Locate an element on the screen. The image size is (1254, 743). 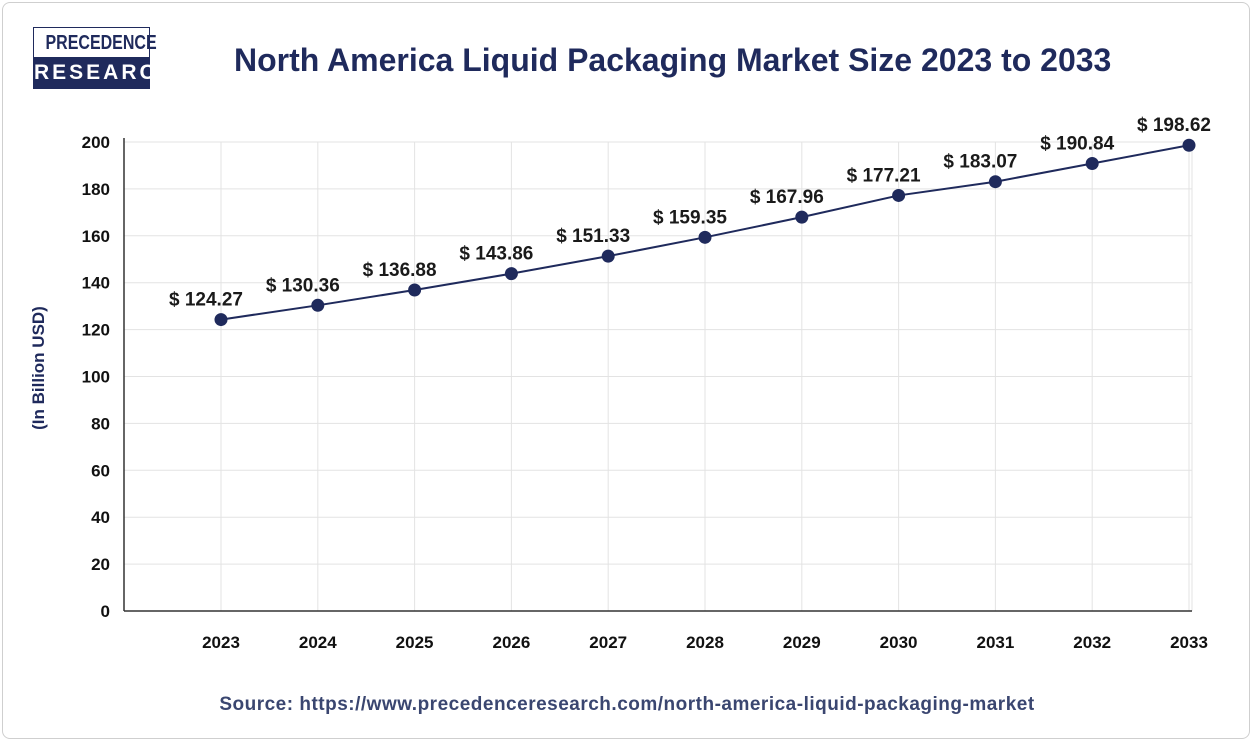
x-tick-label: 2032 is located at coordinates (1092, 642).